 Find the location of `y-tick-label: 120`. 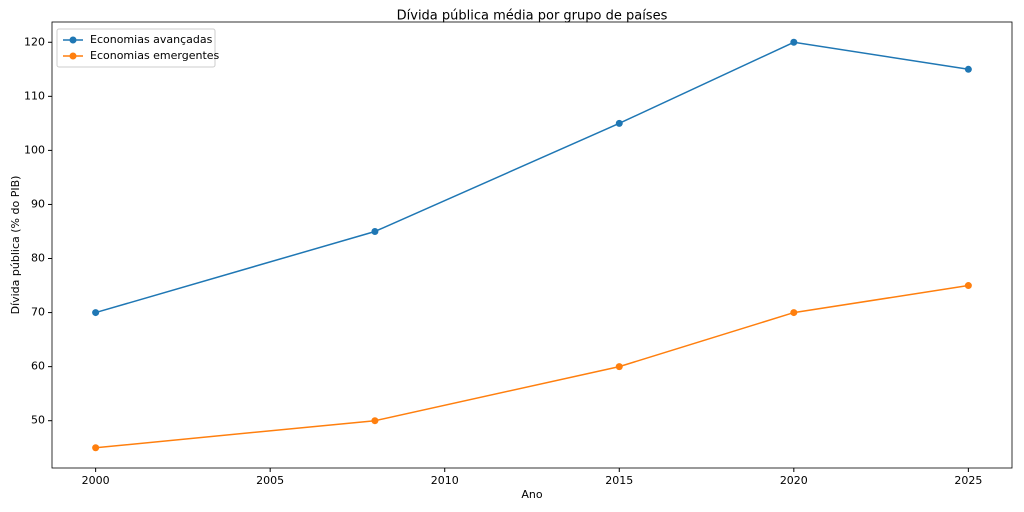

y-tick-label: 120 is located at coordinates (34, 41).